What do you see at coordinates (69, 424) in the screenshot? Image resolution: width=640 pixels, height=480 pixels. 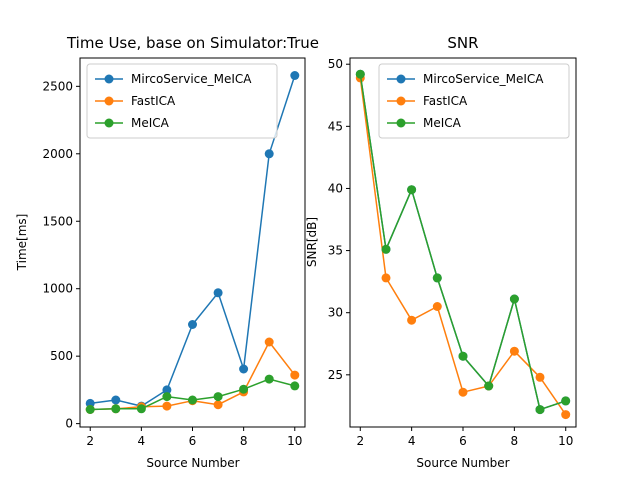 I see `y-tick-label: 0` at bounding box center [69, 424].